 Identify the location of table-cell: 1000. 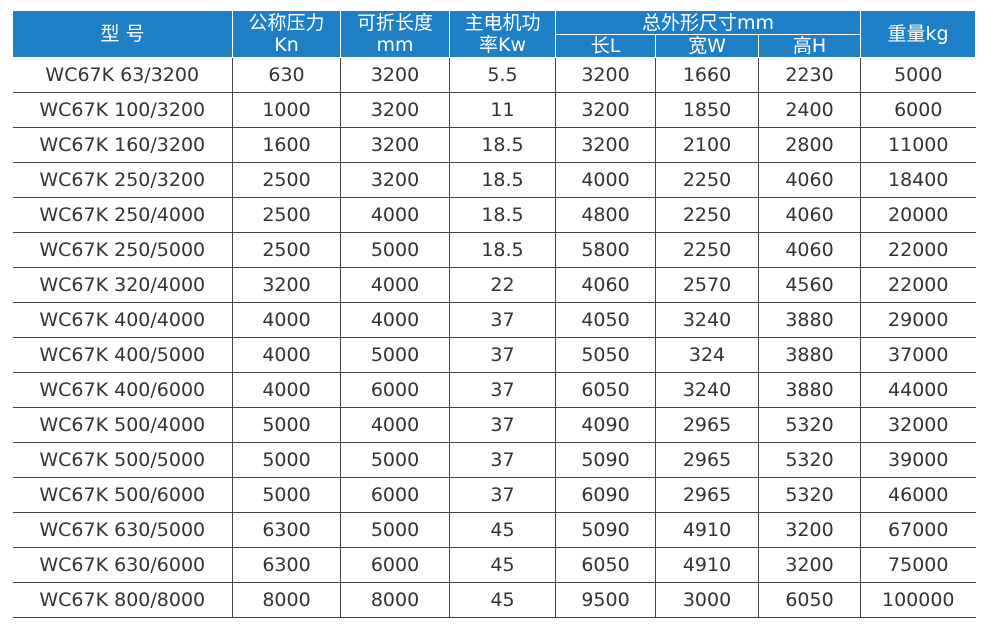
(286, 110).